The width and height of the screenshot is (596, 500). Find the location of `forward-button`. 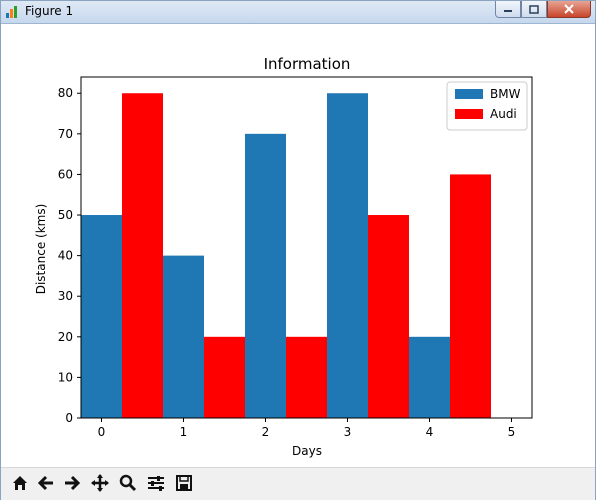

forward-button is located at coordinates (72, 483).